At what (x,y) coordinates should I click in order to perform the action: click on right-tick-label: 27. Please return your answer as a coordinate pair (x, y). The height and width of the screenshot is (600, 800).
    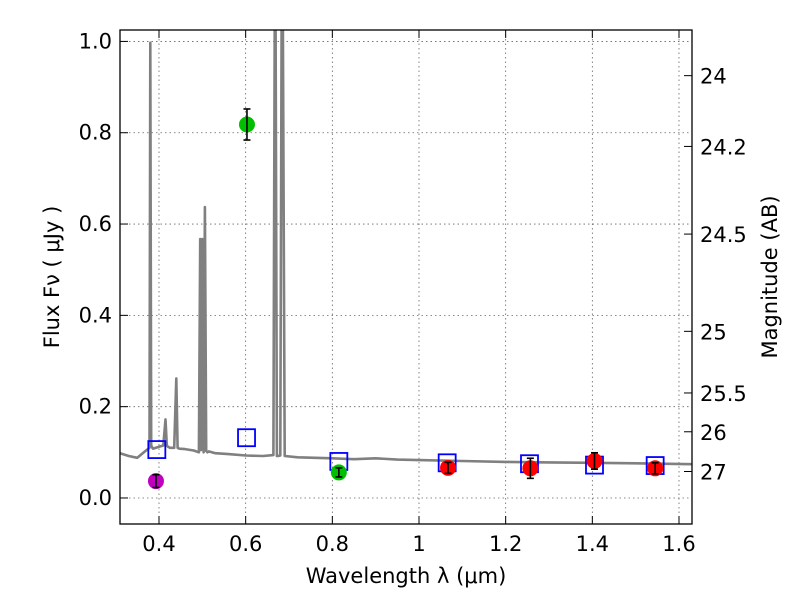
    Looking at the image, I should click on (713, 472).